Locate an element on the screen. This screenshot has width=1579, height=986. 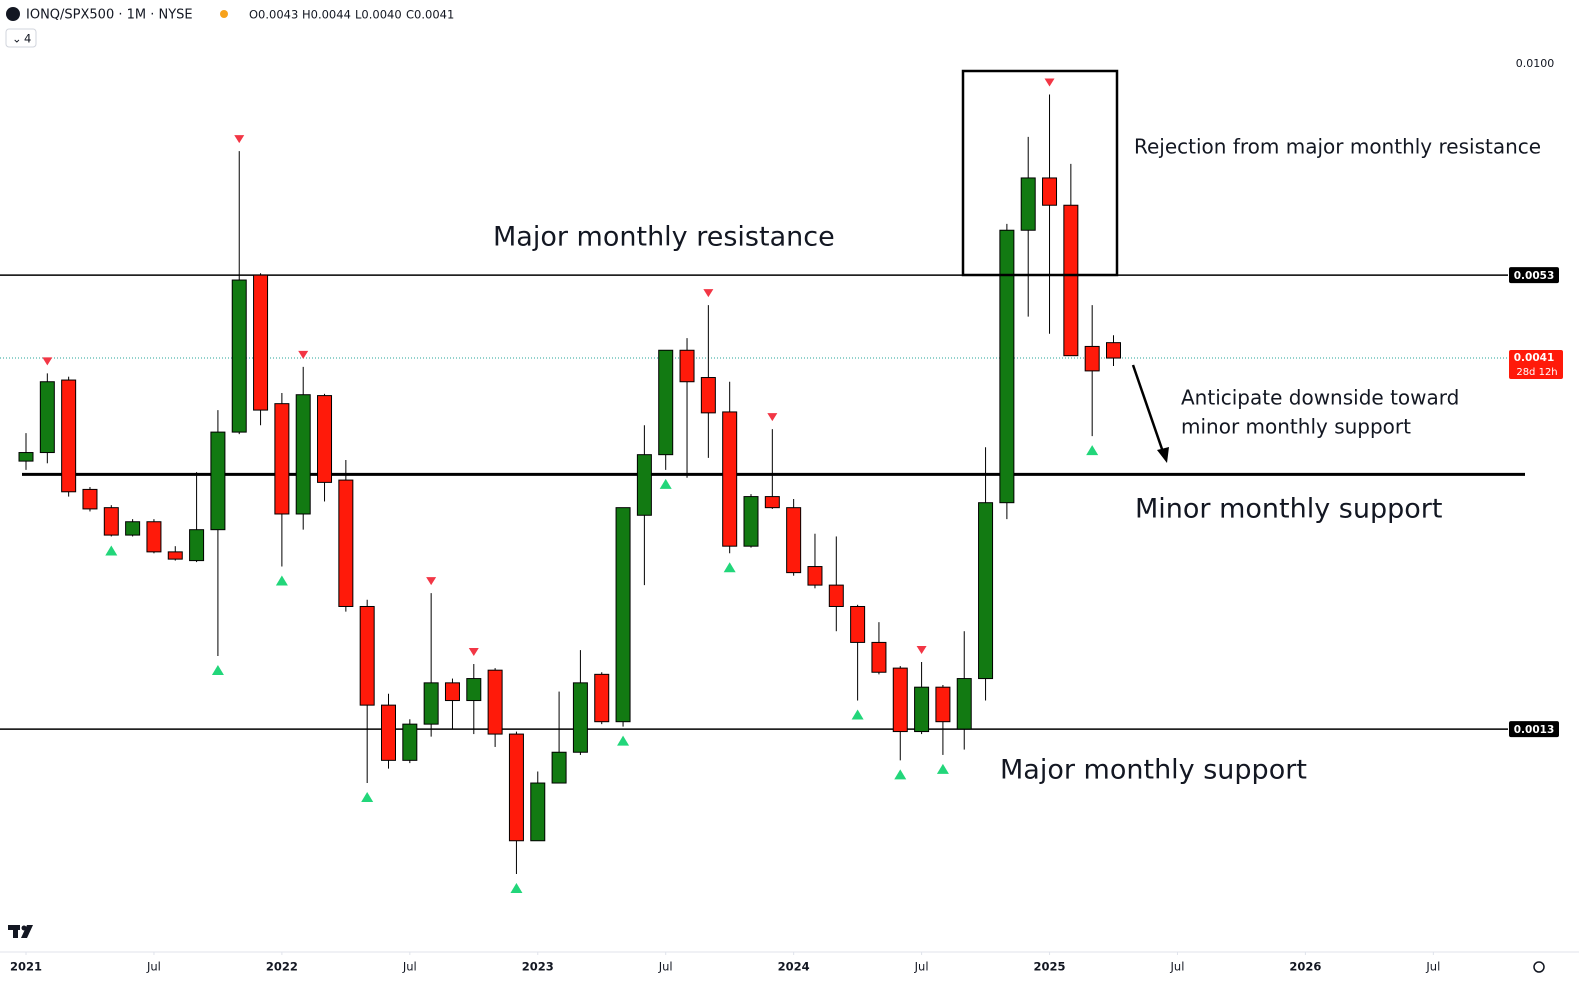
symbol-icon is located at coordinates (13, 14).